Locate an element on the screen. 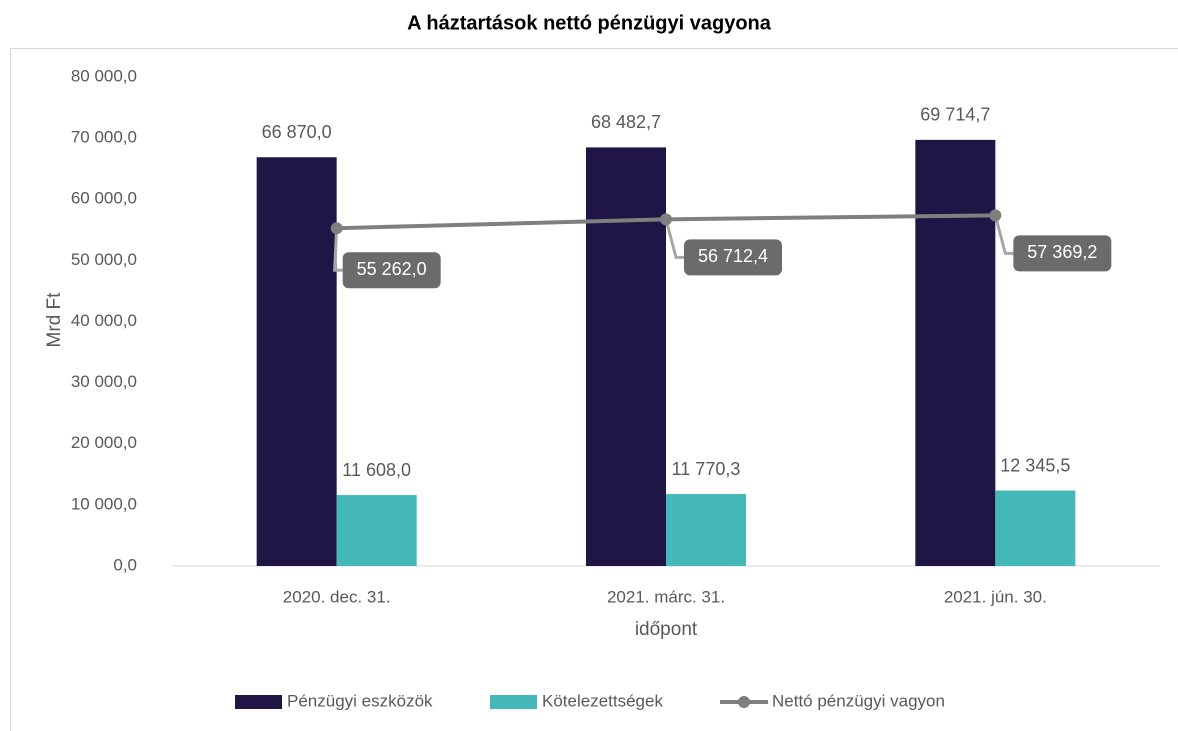 This screenshot has height=731, width=1178. data-label: 66 870,0 is located at coordinates (297, 132).